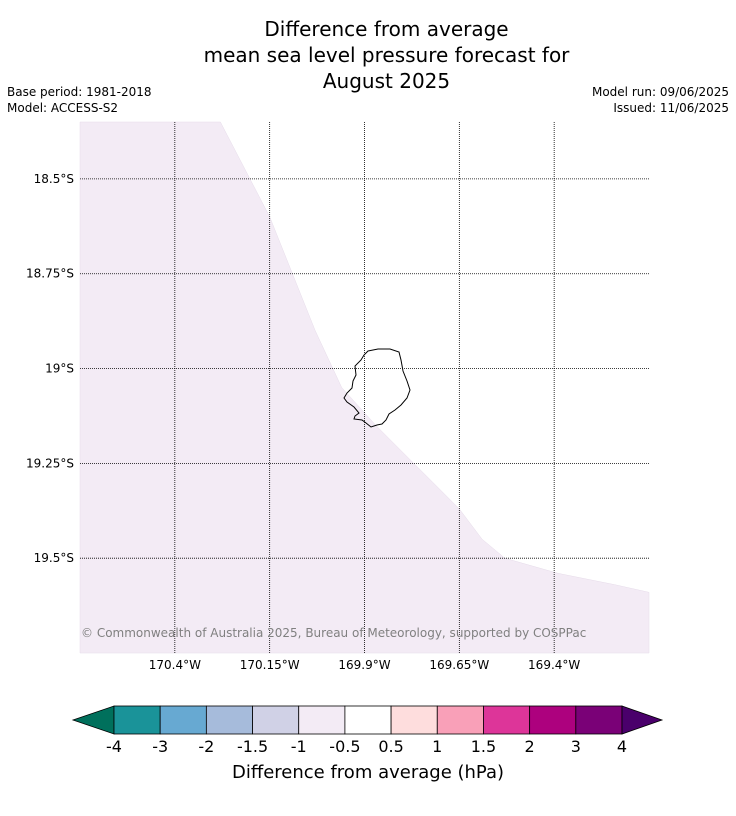 The image size is (736, 816). Describe the element at coordinates (386, 55) in the screenshot. I see `title-line-2: mean sea level pressure forecast for` at that location.